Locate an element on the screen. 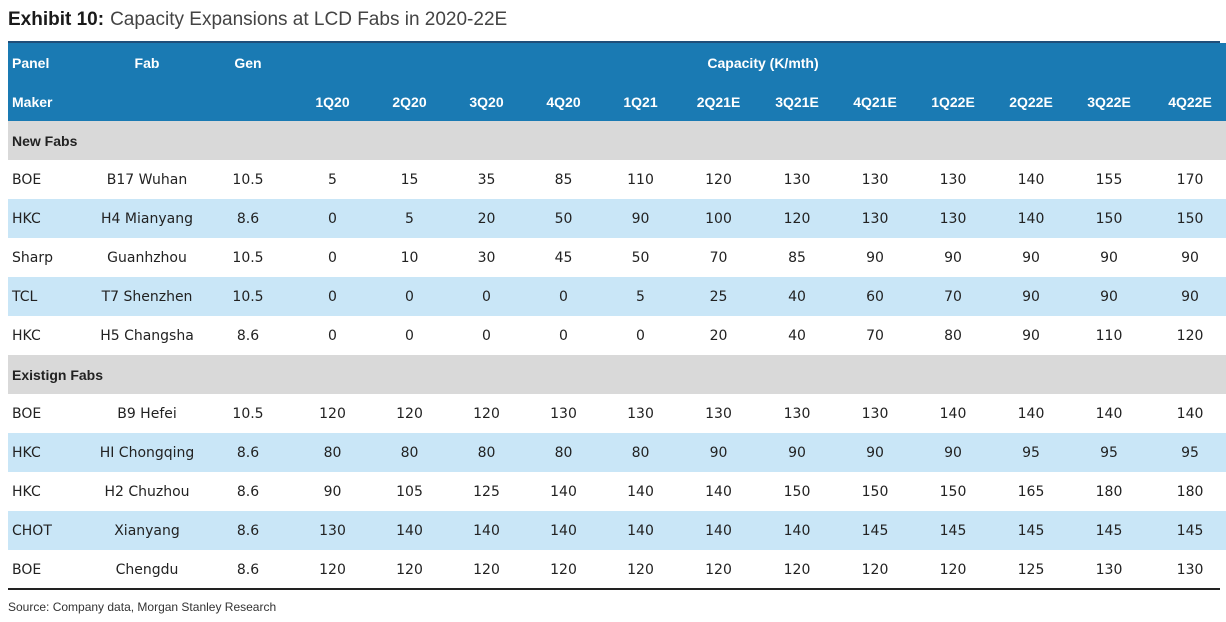  header-period: 1Q20 is located at coordinates (332, 101).